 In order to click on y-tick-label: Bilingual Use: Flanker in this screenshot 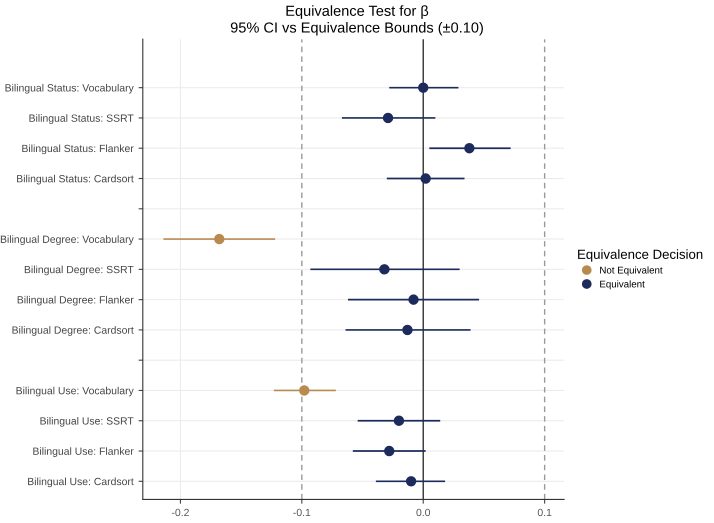, I will do `click(83, 452)`.